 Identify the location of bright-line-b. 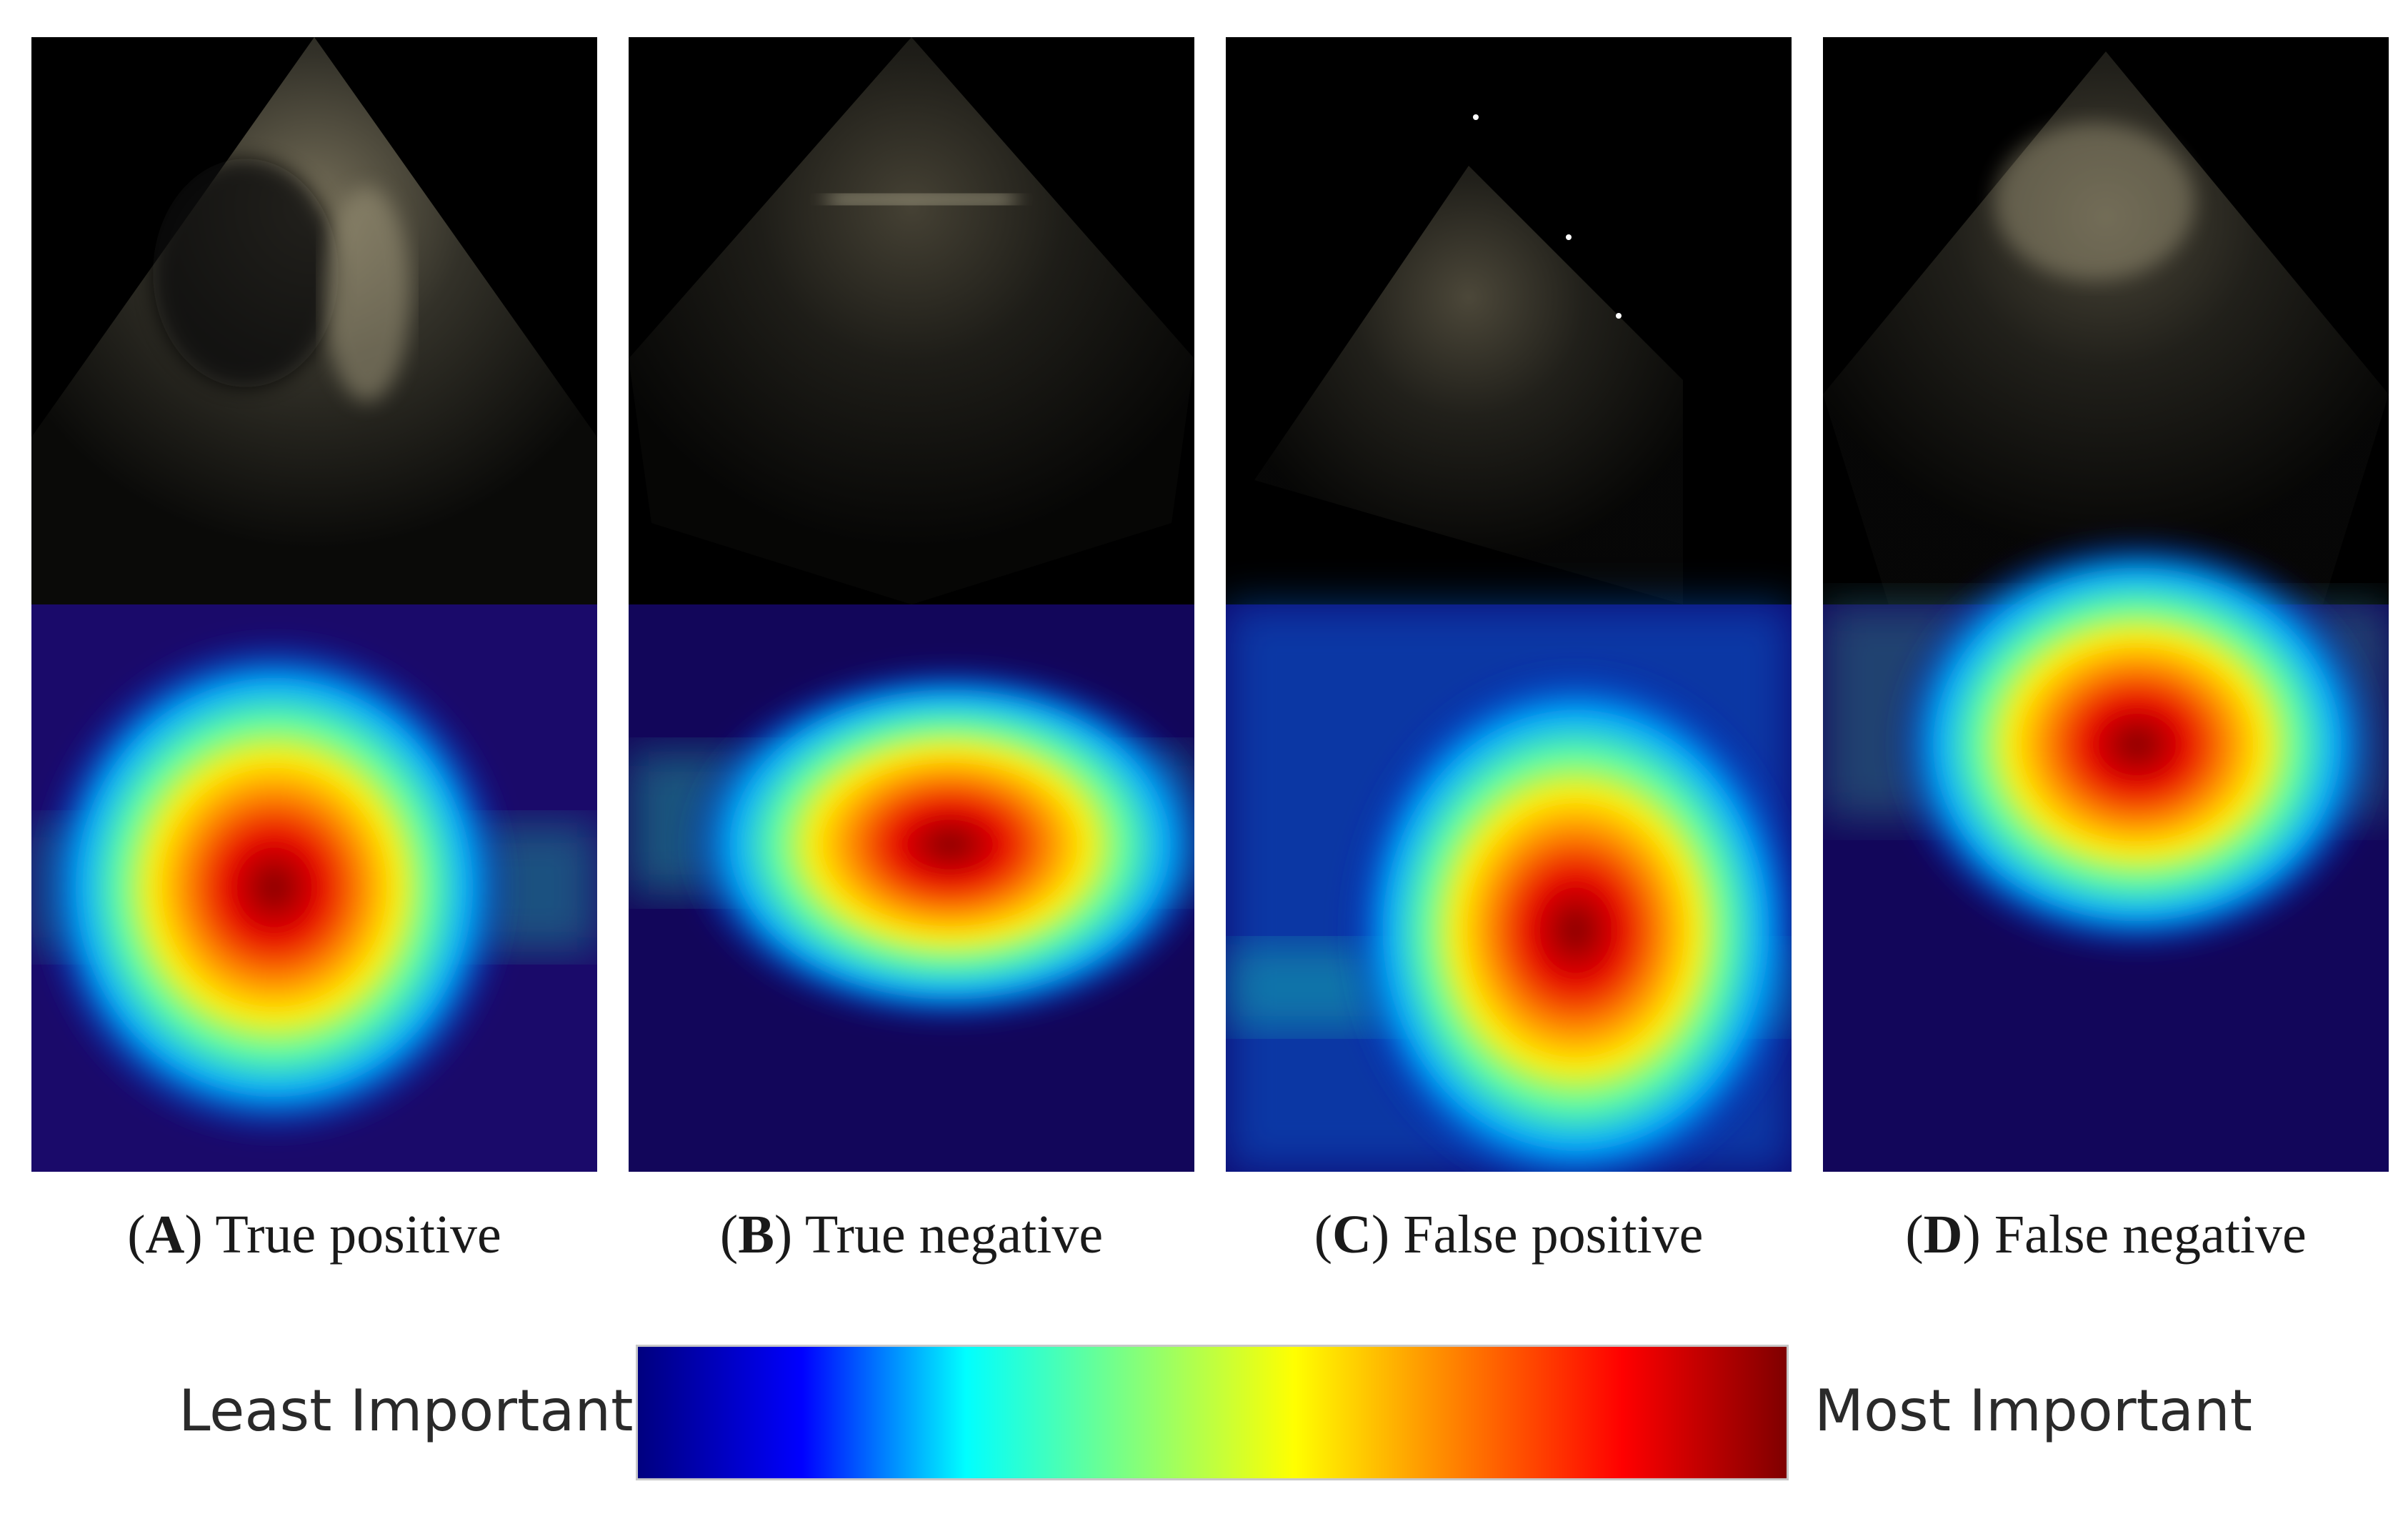
(921, 199).